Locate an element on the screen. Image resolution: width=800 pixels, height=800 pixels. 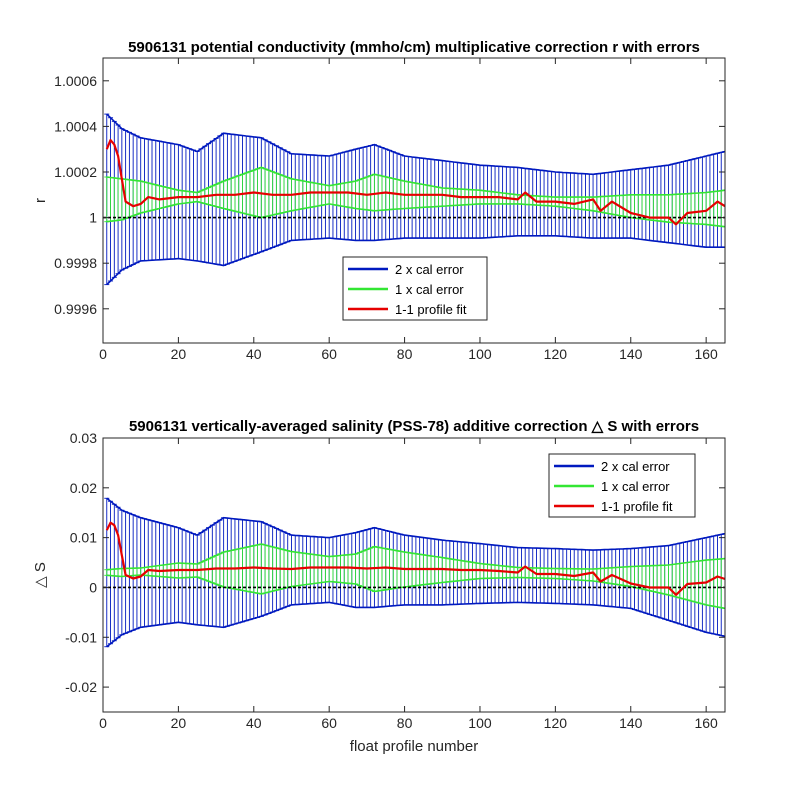
y-tick-label: 1.0004 is located at coordinates (75, 126).